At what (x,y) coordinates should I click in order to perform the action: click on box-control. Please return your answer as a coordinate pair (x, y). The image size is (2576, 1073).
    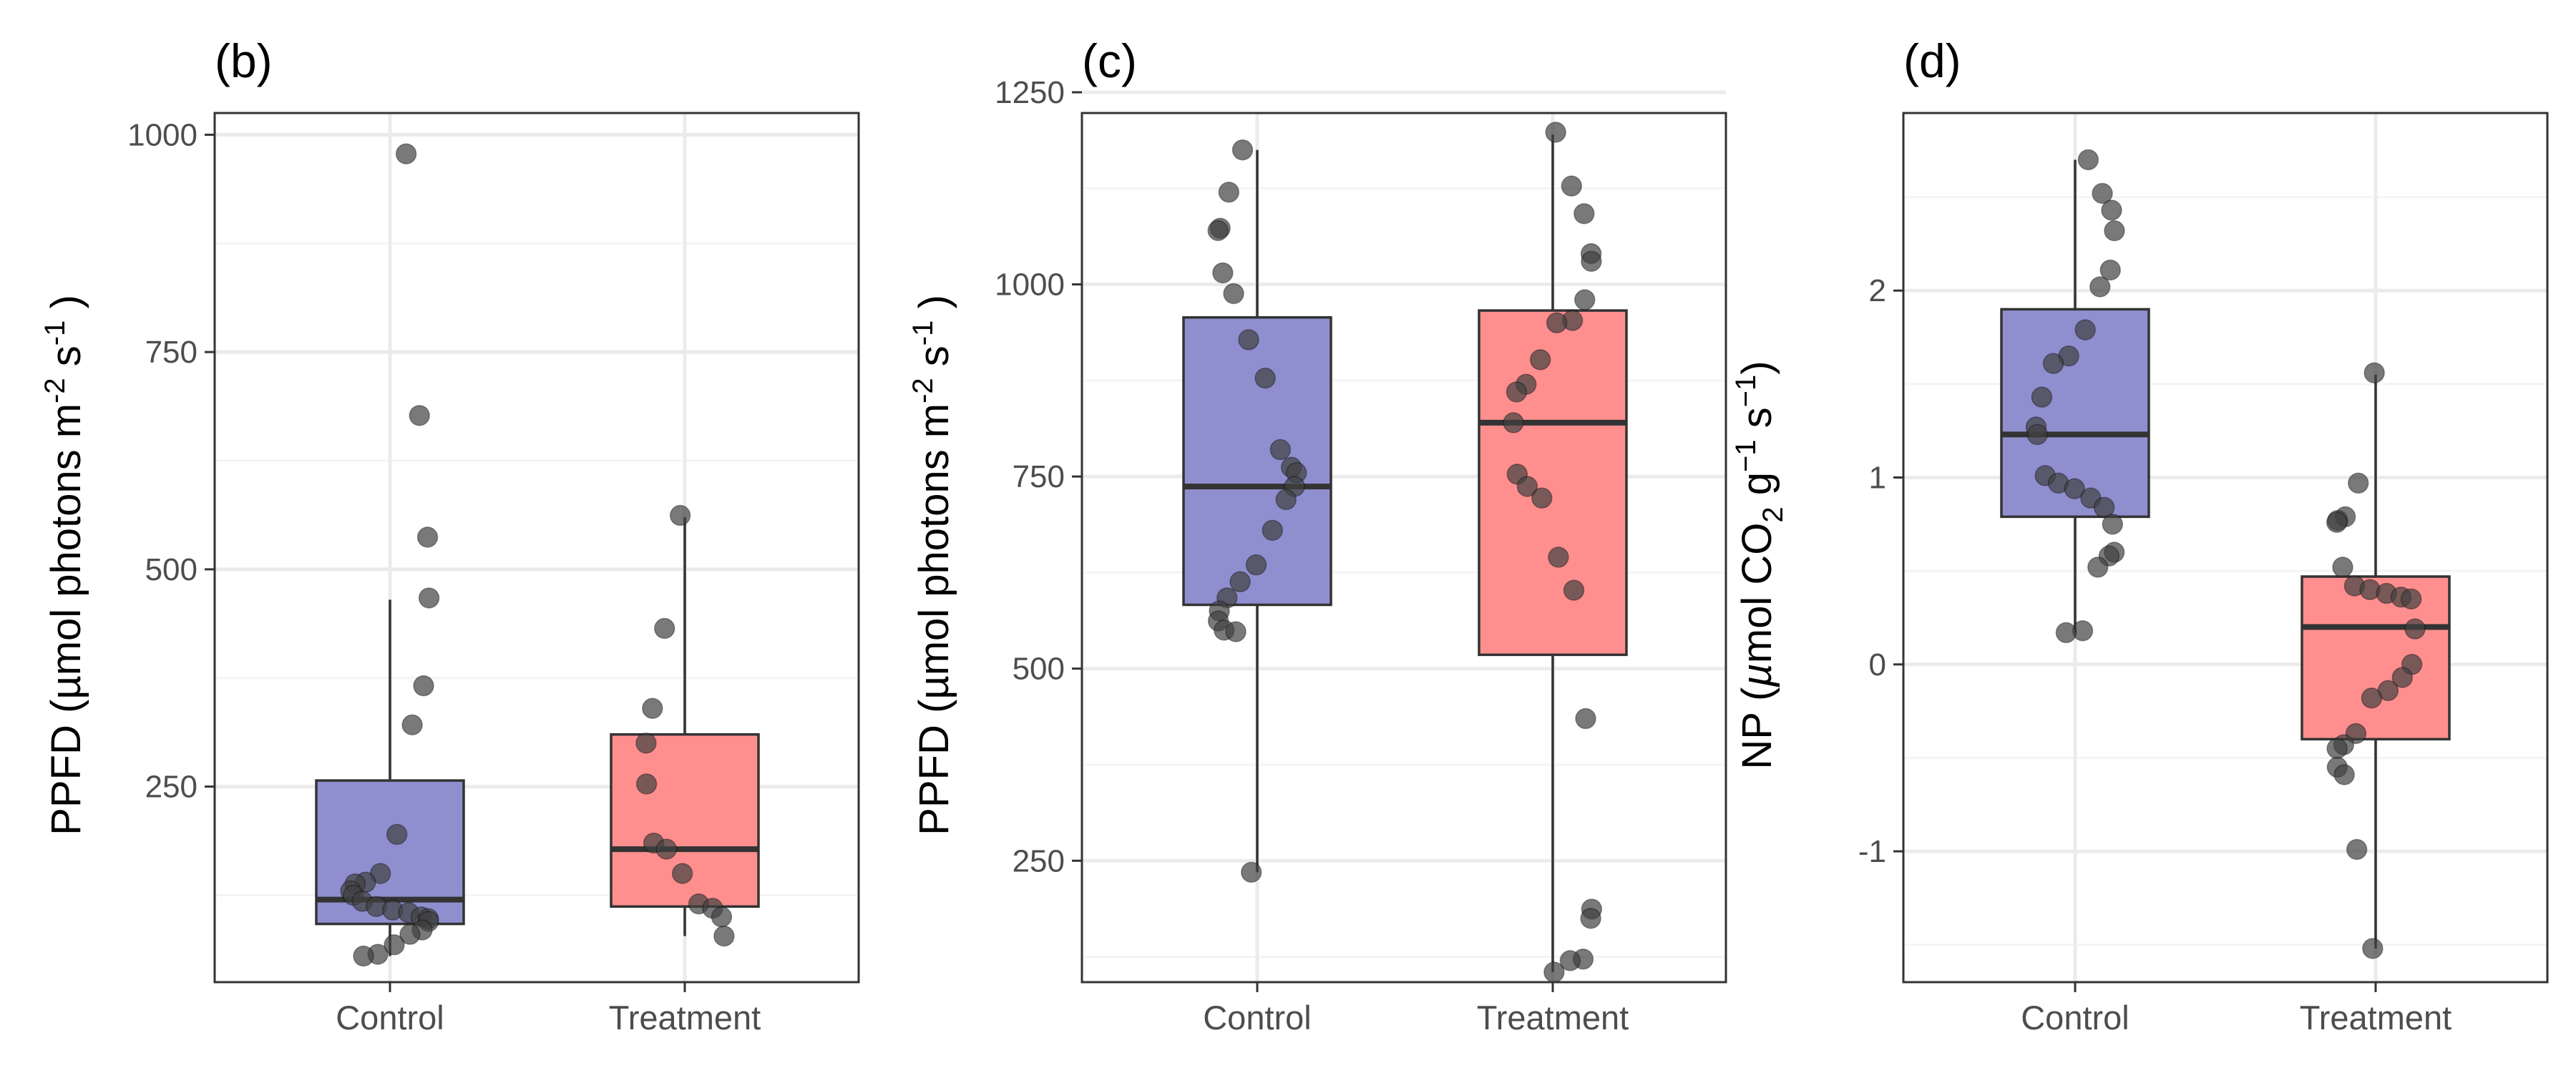
    Looking at the image, I should click on (390, 777).